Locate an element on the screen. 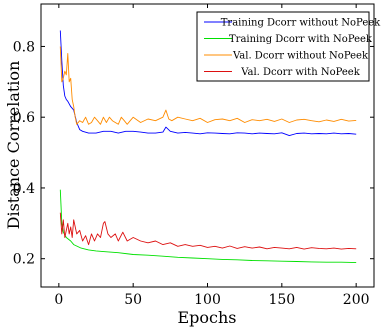 The height and width of the screenshot is (329, 385). y-tick-label-3: 0.6 is located at coordinates (24, 118).